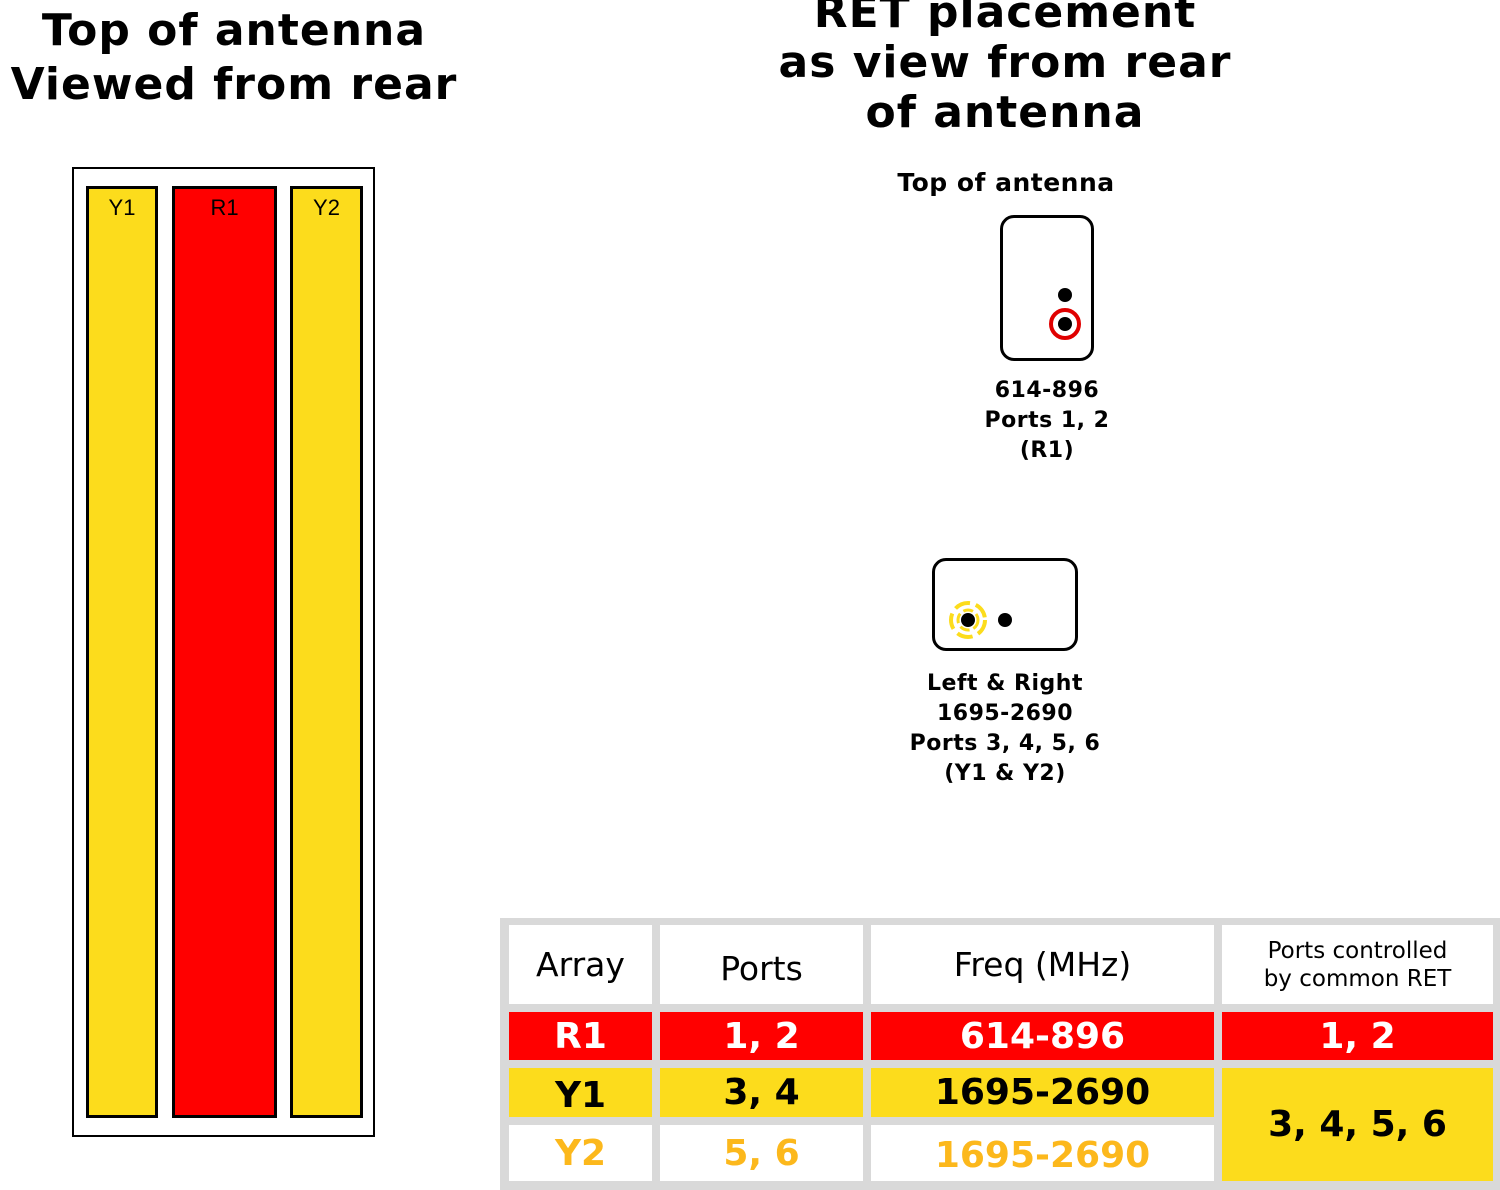 Image resolution: width=1500 pixels, height=1190 pixels. Describe the element at coordinates (1357, 978) in the screenshot. I see `table-header-common-line2: by common RET` at that location.